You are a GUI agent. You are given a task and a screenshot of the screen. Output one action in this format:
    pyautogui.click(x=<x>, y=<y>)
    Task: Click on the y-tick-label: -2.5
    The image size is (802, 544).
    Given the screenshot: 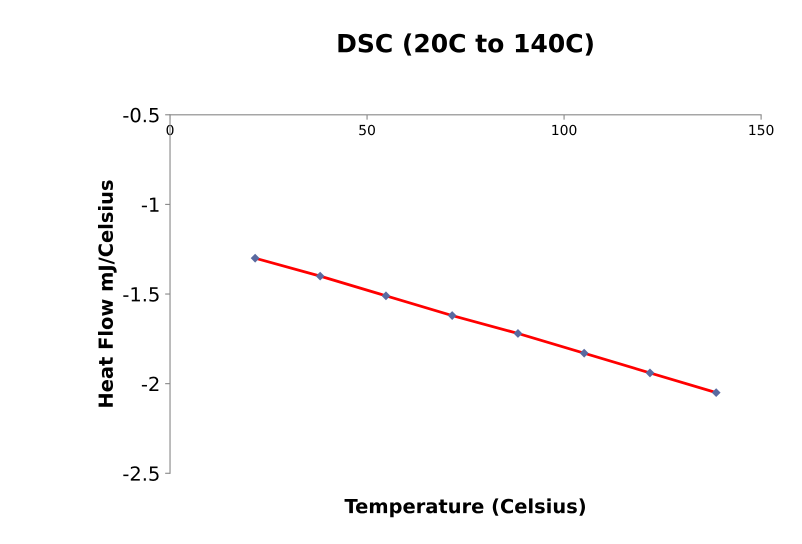 What is the action you would take?
    pyautogui.click(x=141, y=473)
    